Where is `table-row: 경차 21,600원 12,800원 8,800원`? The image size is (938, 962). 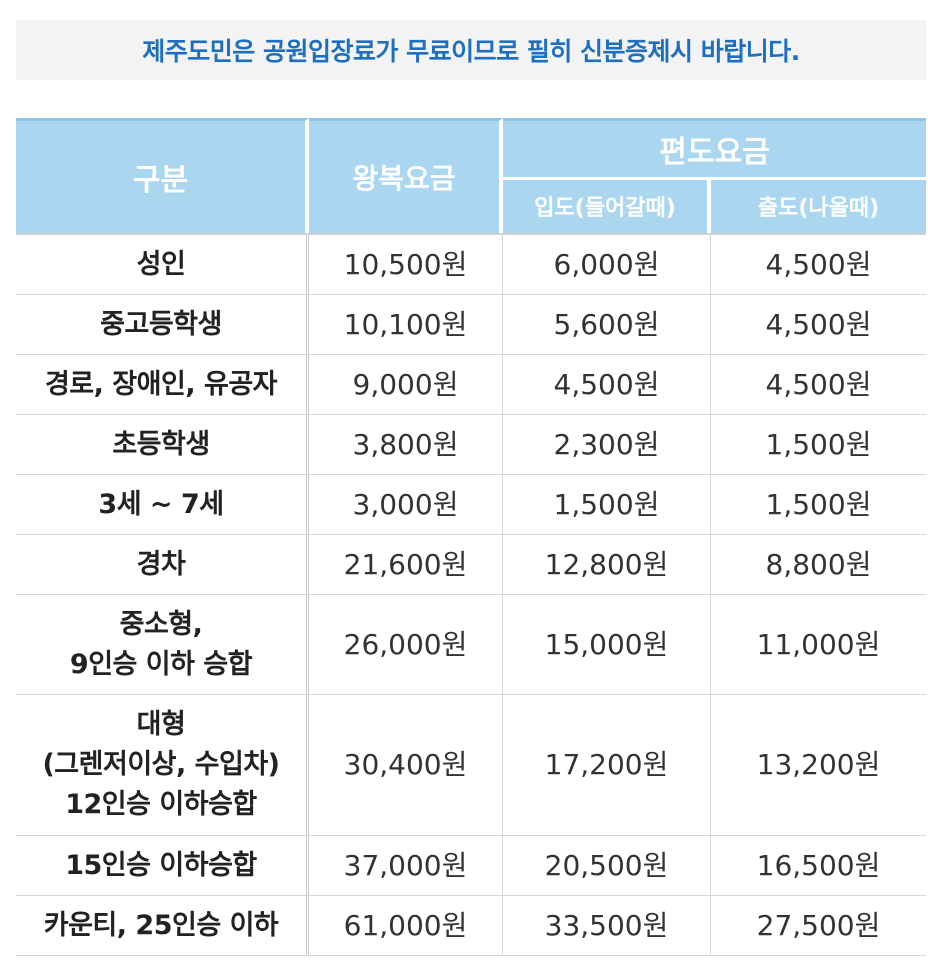 table-row: 경차 21,600원 12,800원 8,800원 is located at coordinates (471, 565).